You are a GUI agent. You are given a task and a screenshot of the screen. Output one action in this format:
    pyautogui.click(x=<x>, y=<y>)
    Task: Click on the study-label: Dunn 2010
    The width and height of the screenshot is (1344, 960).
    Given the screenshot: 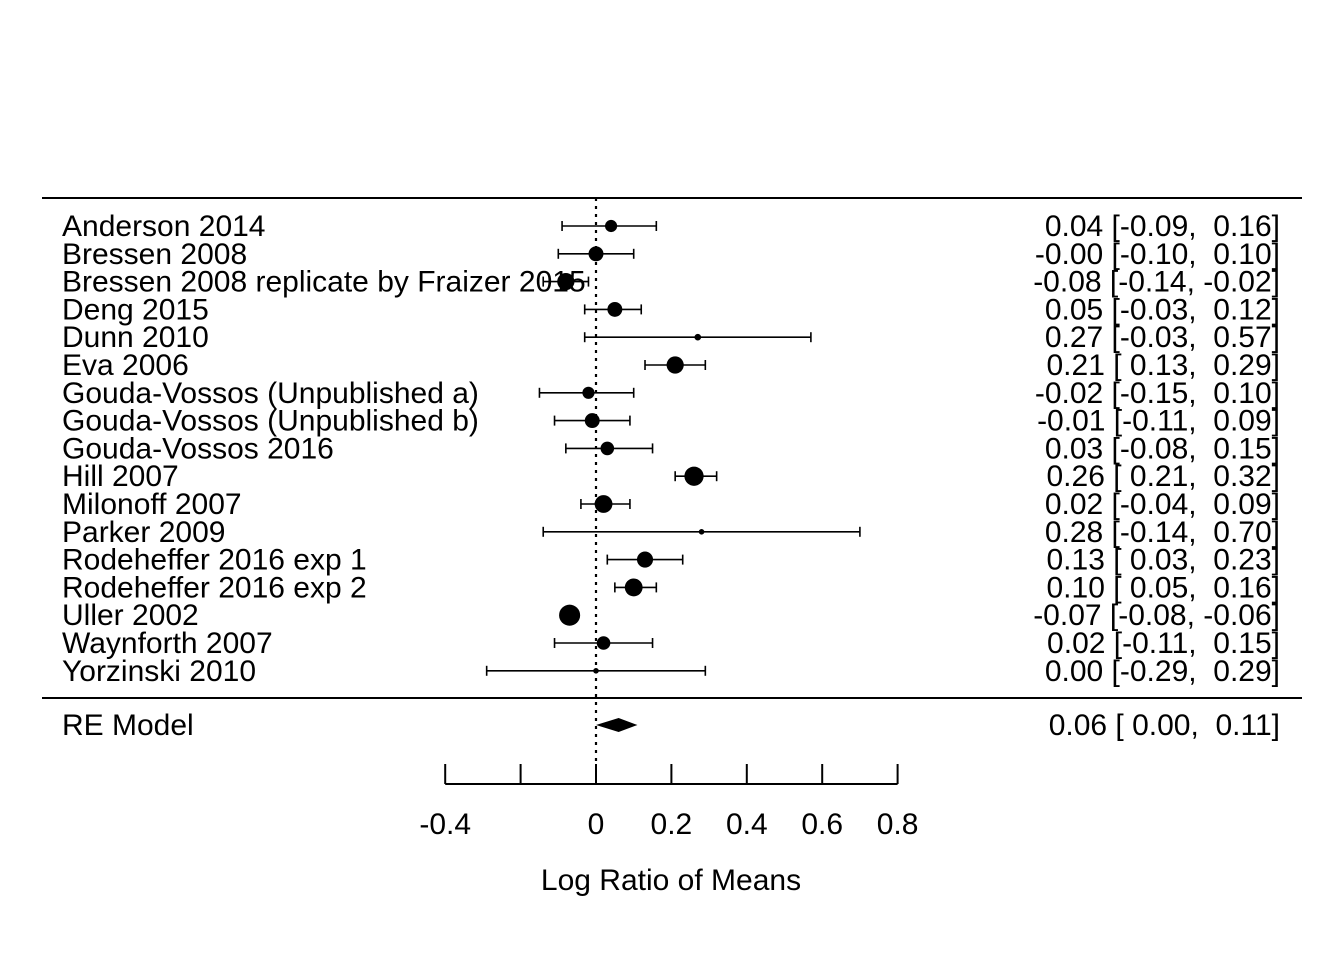 What is the action you would take?
    pyautogui.click(x=135, y=337)
    